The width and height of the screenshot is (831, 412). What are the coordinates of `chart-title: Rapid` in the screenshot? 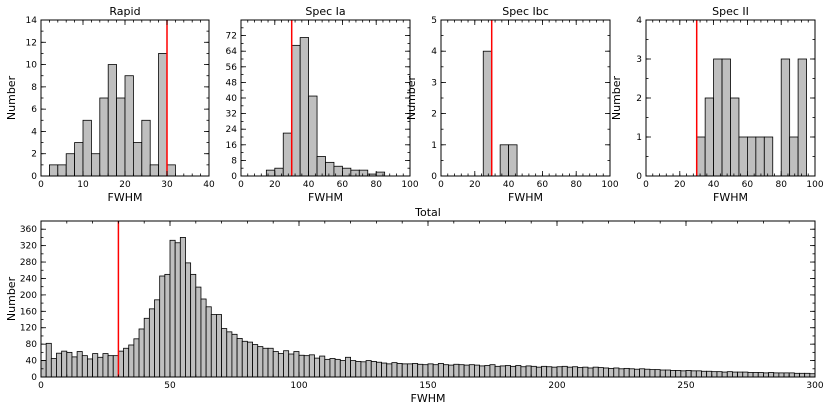 It's located at (124, 11).